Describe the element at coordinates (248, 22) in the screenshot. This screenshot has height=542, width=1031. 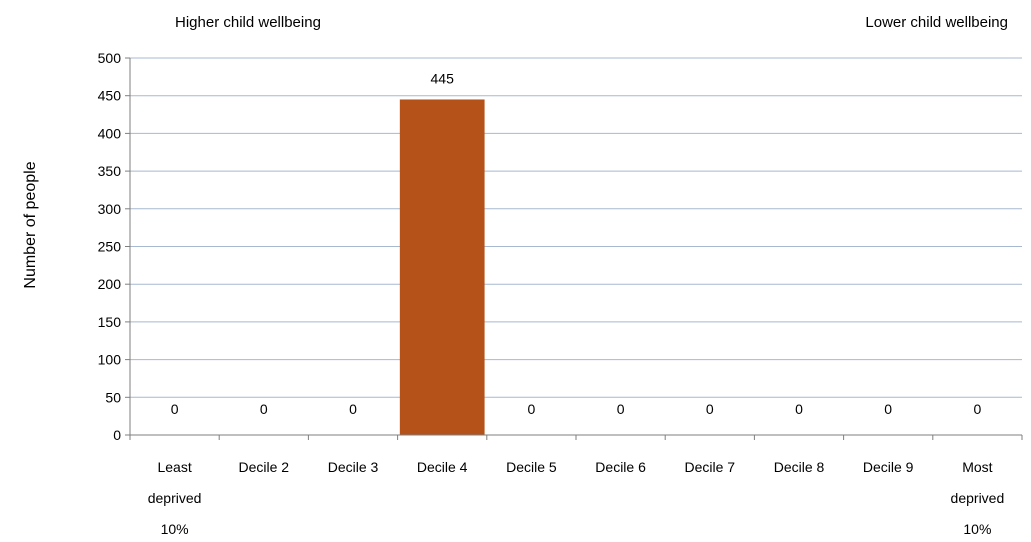
I see `annotation-higher-wellbeing: Higher child wellbeing` at that location.